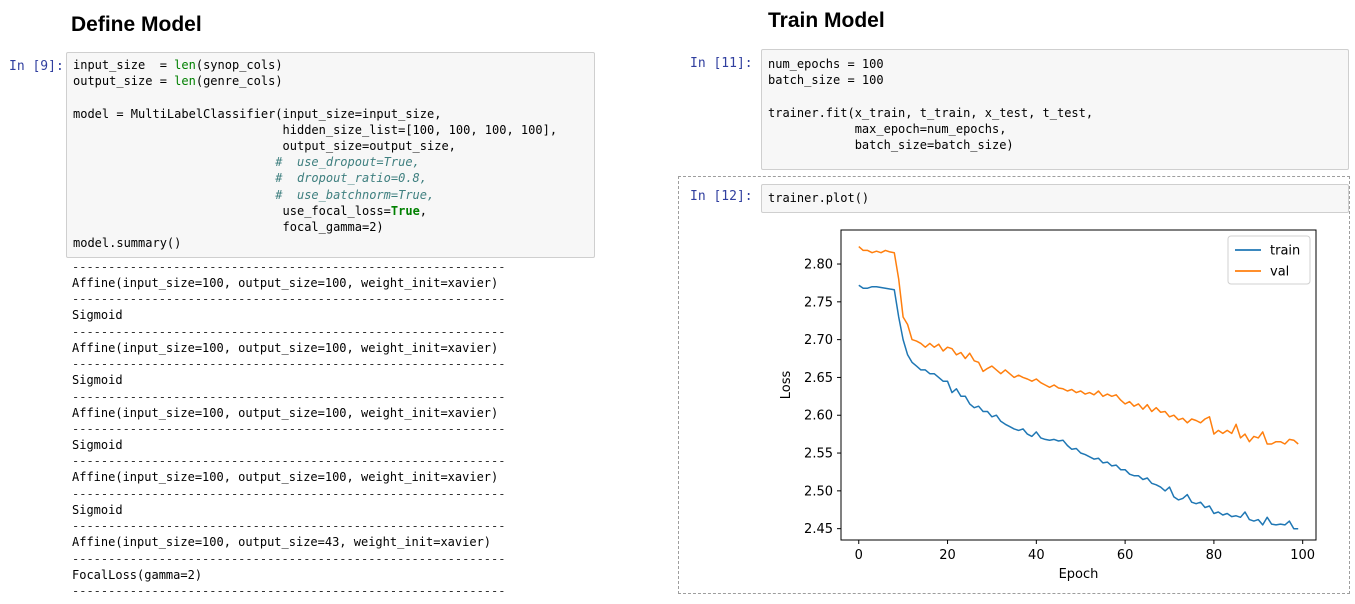 Image resolution: width=1355 pixels, height=604 pixels. Describe the element at coordinates (254, 194) in the screenshot. I see `code-token: # use_batchnorm=True,` at that location.